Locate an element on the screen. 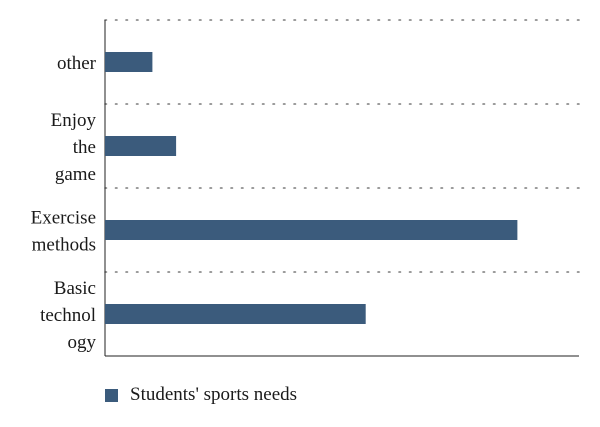 This screenshot has width=600, height=427. legend: Students' sports needs is located at coordinates (201, 395).